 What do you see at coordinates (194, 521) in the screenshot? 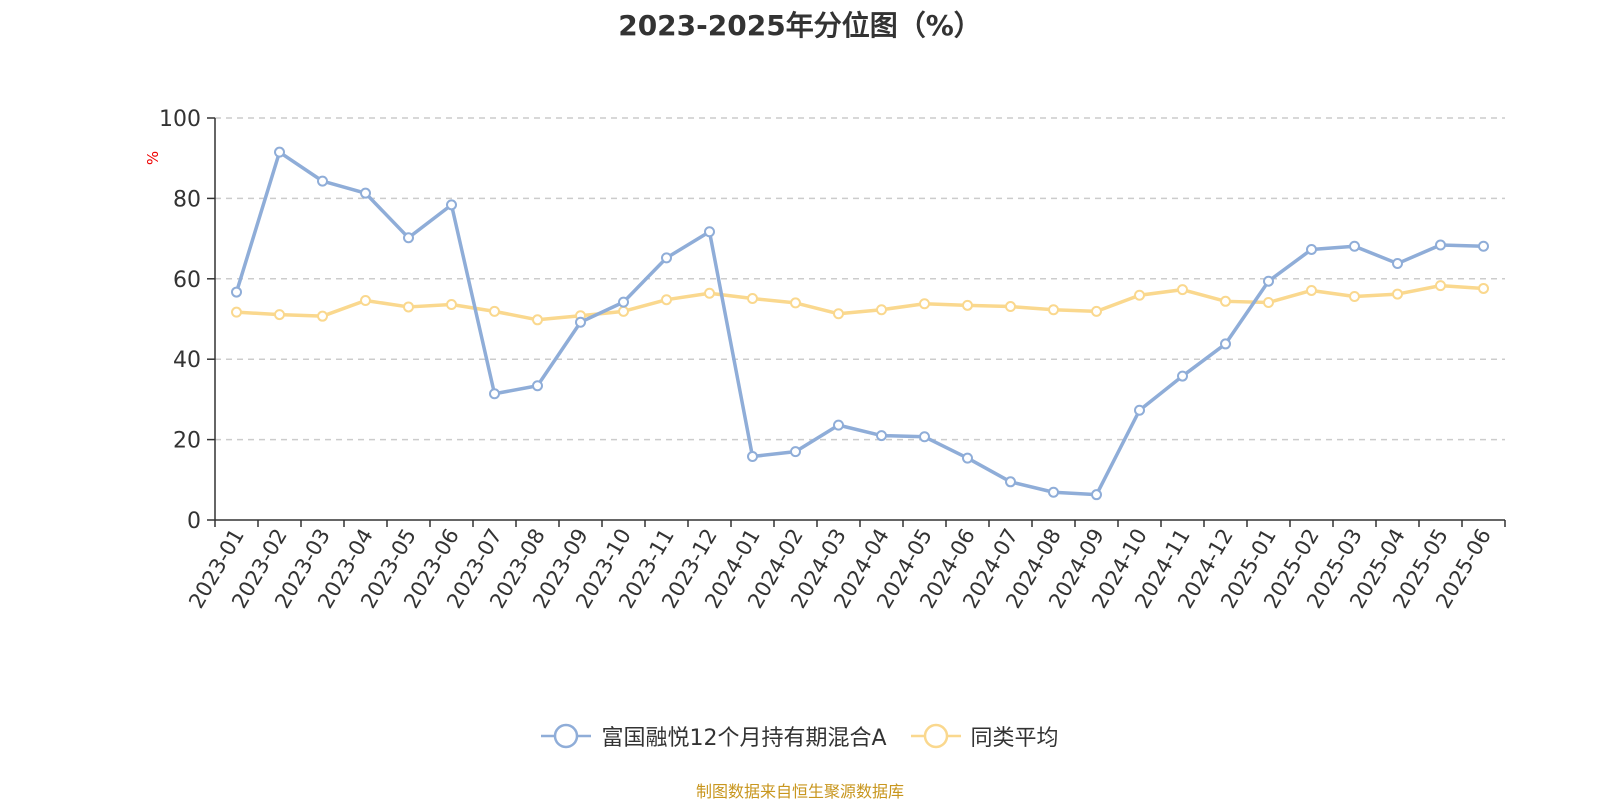
I see `y-tick-label: 0` at bounding box center [194, 521].